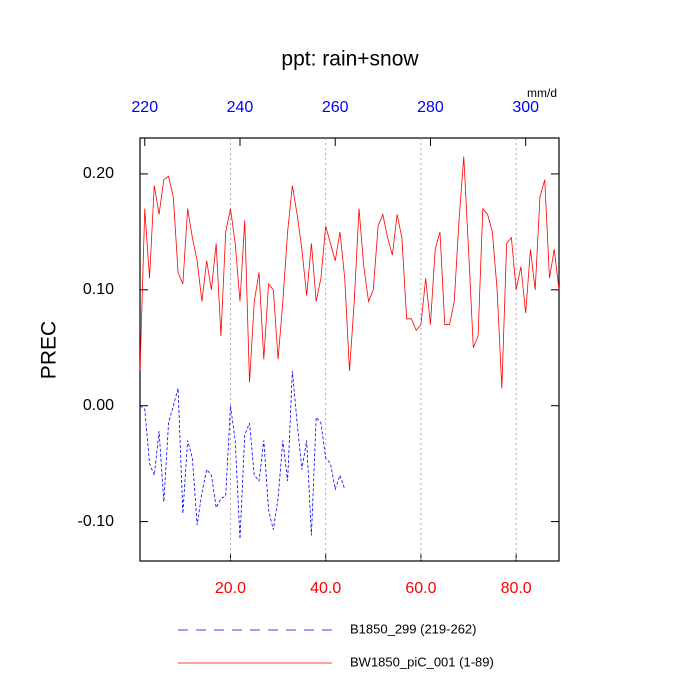 This screenshot has height=700, width=700. I want to click on x-tick-label: 60.0, so click(420, 588).